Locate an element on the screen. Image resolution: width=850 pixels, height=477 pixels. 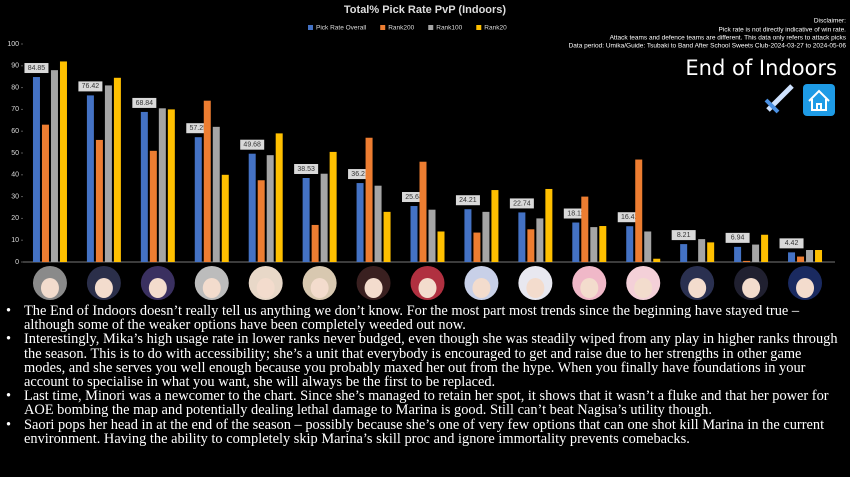
disclaimer-line: Disclaimer: is located at coordinates (830, 21).